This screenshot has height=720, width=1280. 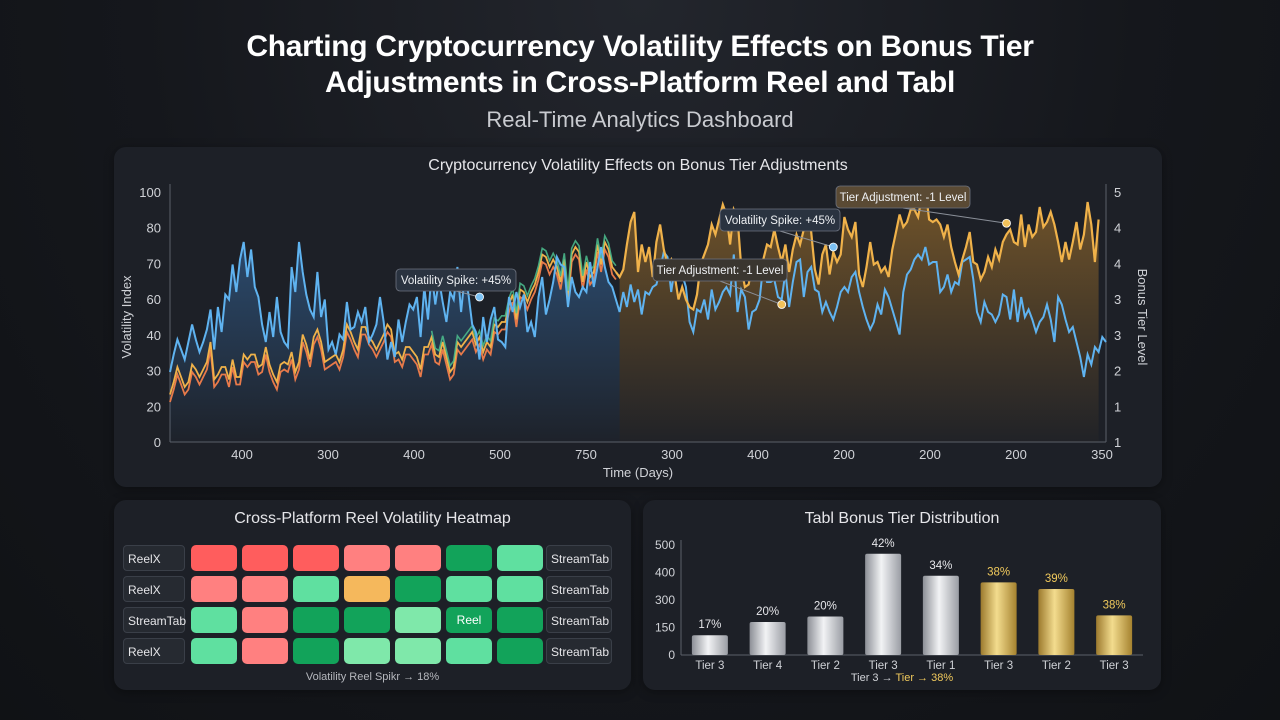 What do you see at coordinates (873, 678) in the screenshot?
I see `bar-caption-part: Tier 3 →` at bounding box center [873, 678].